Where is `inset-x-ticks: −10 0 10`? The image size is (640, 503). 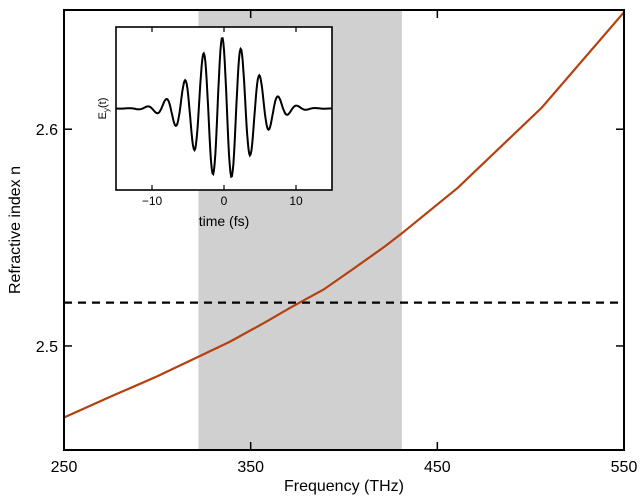 inset-x-ticks: −10 0 10 is located at coordinates (222, 117).